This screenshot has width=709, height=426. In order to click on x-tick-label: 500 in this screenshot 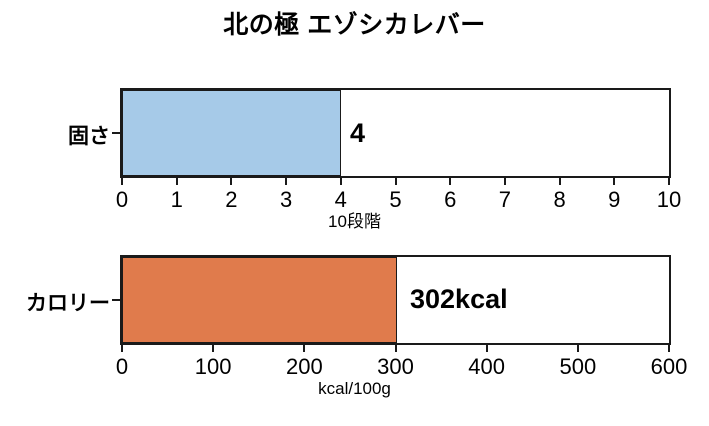, I will do `click(578, 366)`.